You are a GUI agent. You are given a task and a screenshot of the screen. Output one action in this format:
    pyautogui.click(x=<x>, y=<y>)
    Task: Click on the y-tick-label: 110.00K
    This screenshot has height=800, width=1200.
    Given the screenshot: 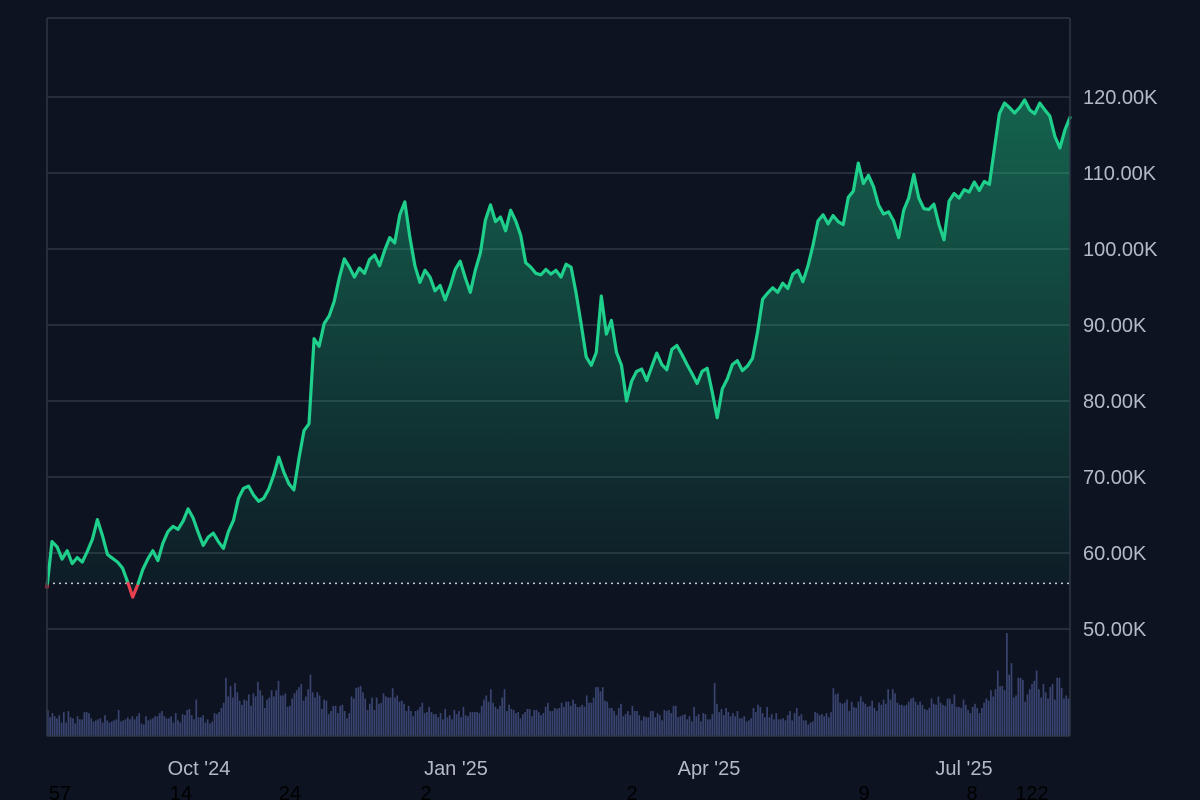 What is the action you would take?
    pyautogui.click(x=1120, y=174)
    